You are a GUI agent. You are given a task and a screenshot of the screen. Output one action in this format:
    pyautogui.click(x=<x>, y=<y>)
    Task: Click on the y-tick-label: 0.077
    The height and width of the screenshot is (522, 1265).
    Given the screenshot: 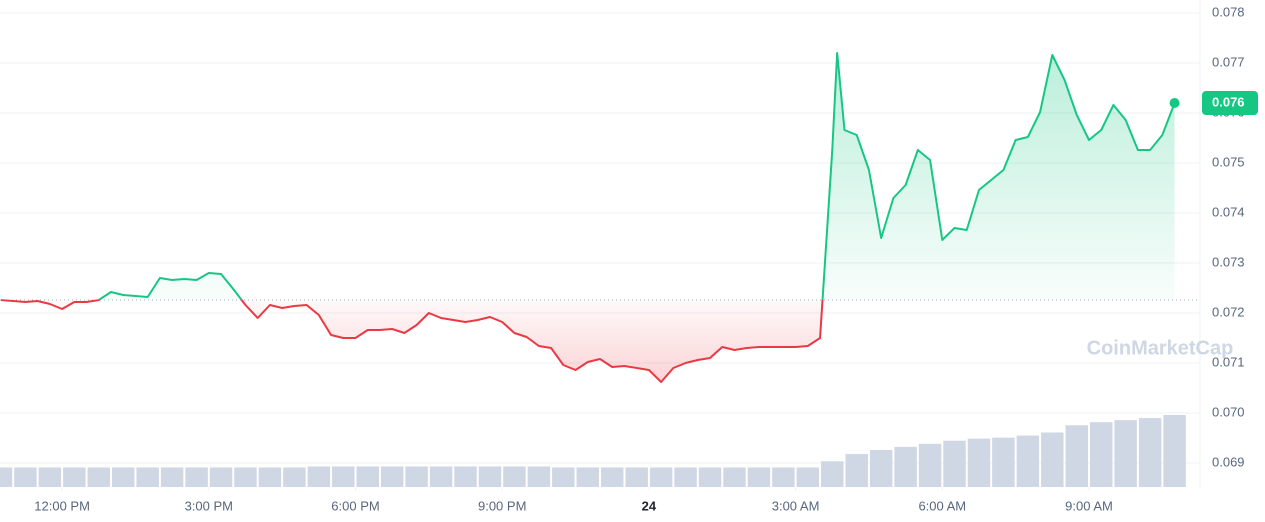 What is the action you would take?
    pyautogui.click(x=1228, y=61)
    